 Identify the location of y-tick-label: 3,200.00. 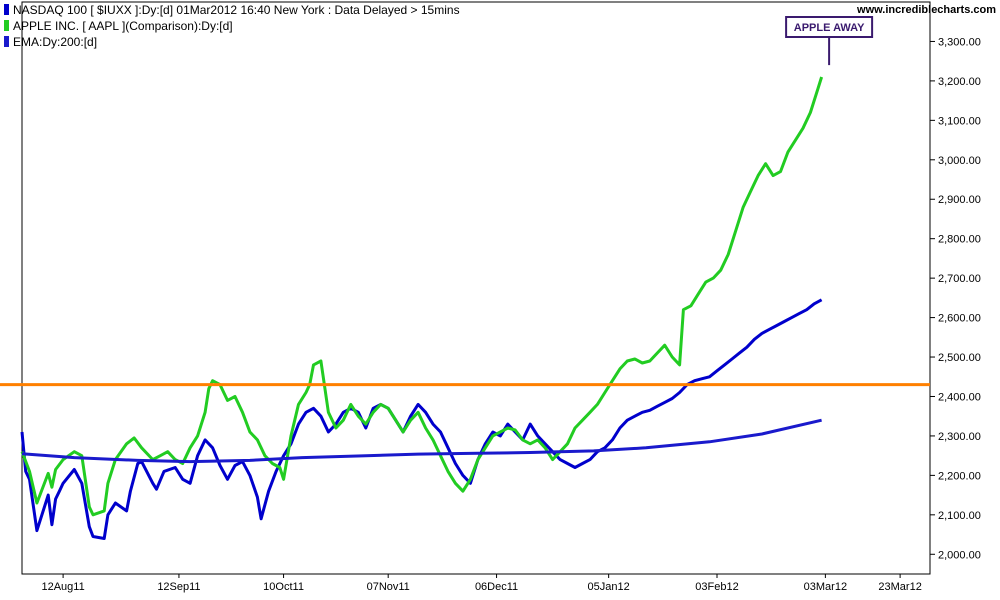
(959, 82).